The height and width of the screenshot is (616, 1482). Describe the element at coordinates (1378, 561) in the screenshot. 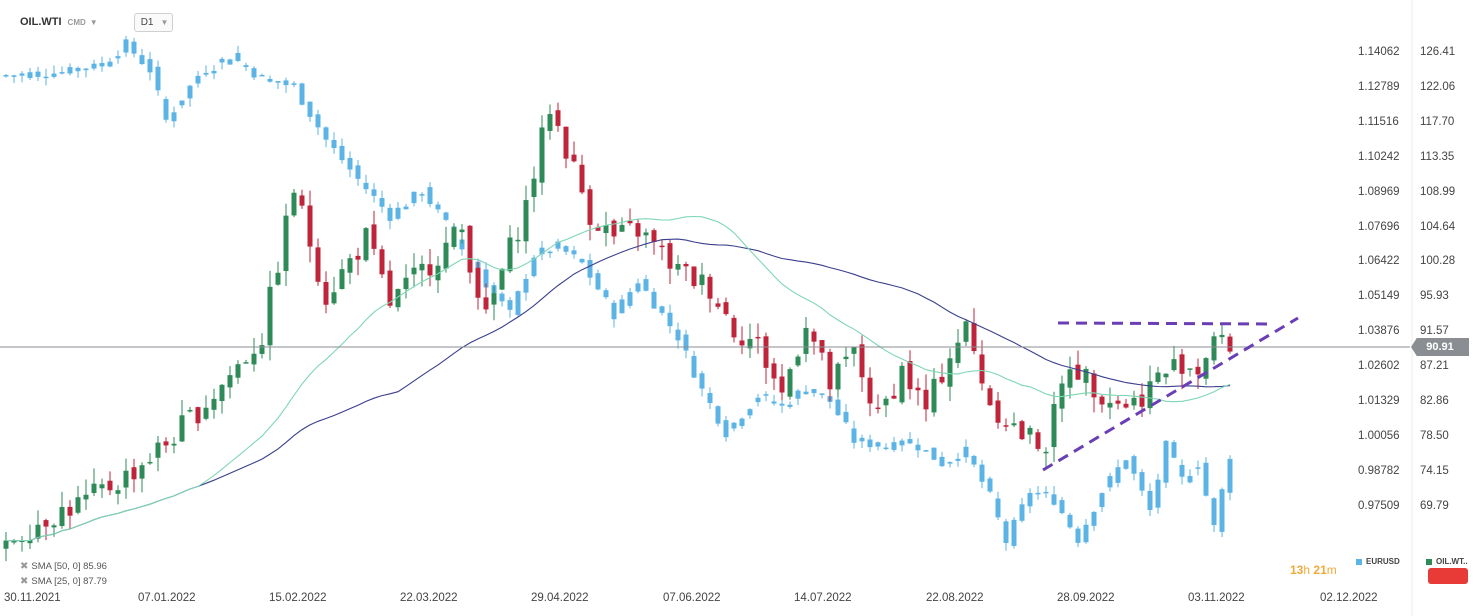

I see `compare-eurusd: EURUSD` at that location.